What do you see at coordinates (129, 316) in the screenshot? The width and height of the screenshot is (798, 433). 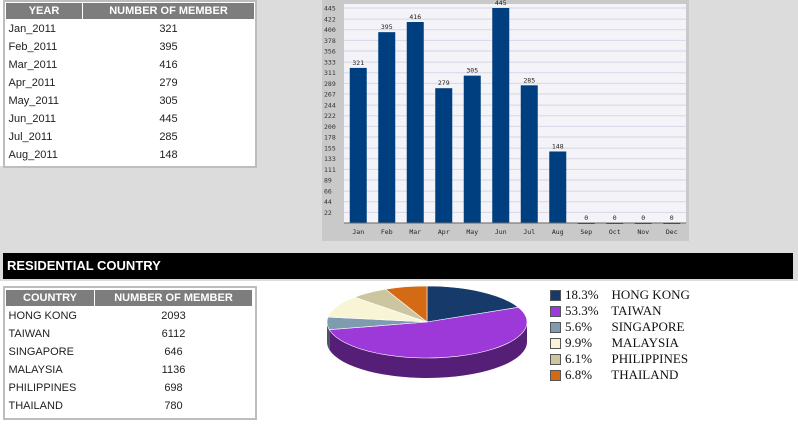 I see `country-table-row: HONG KONG 2093` at bounding box center [129, 316].